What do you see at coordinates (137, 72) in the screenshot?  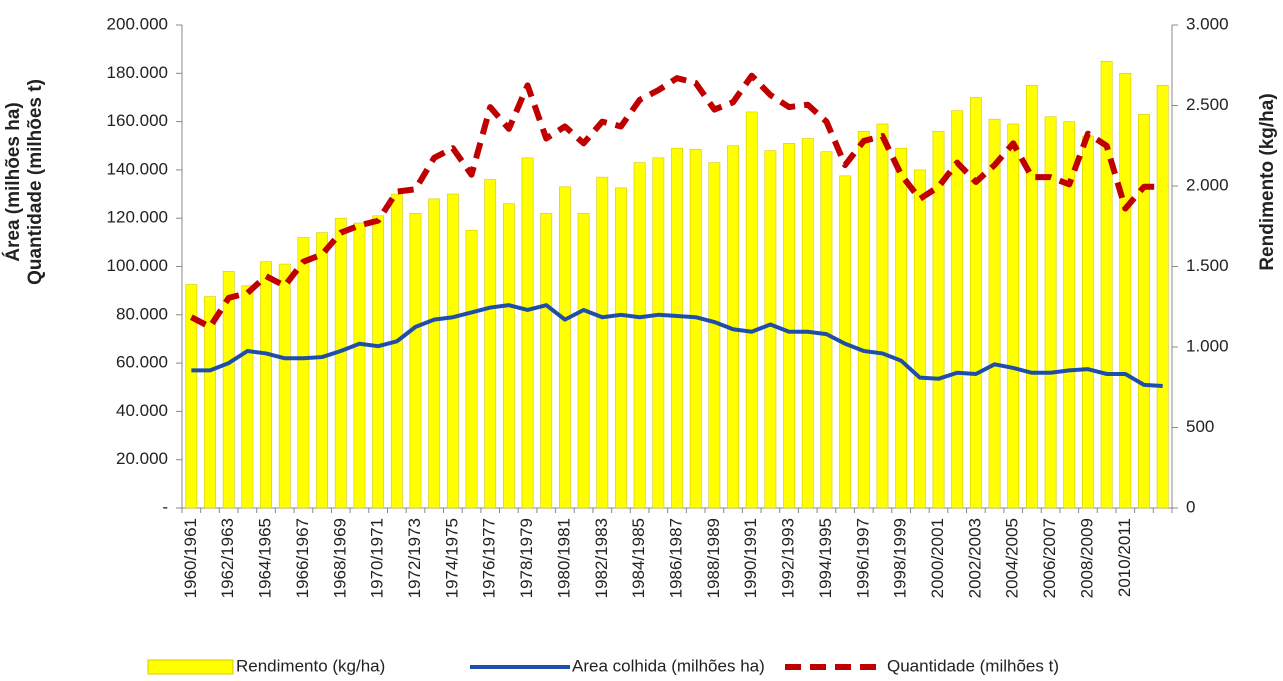 I see `y-tick-label: 180.000` at bounding box center [137, 72].